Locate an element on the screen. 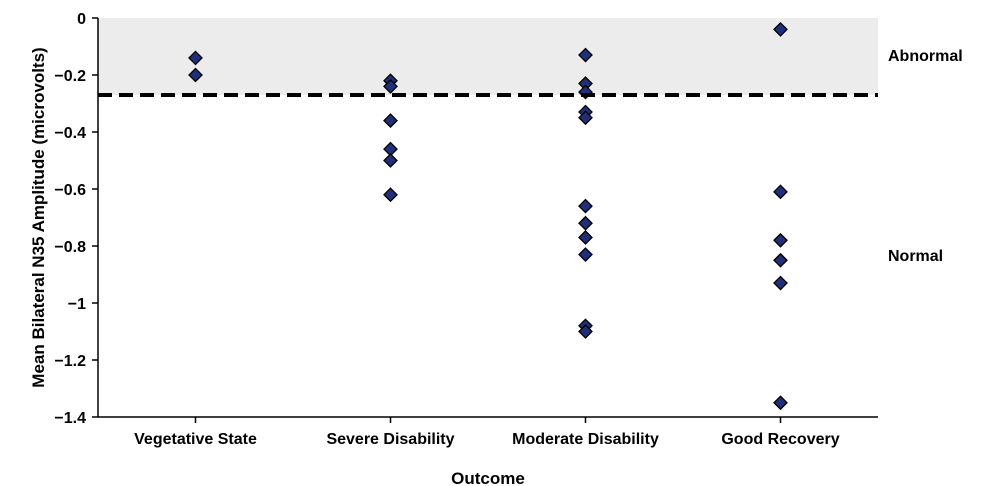 This screenshot has height=486, width=986. region-label-abnormal: Abnormal is located at coordinates (925, 56).